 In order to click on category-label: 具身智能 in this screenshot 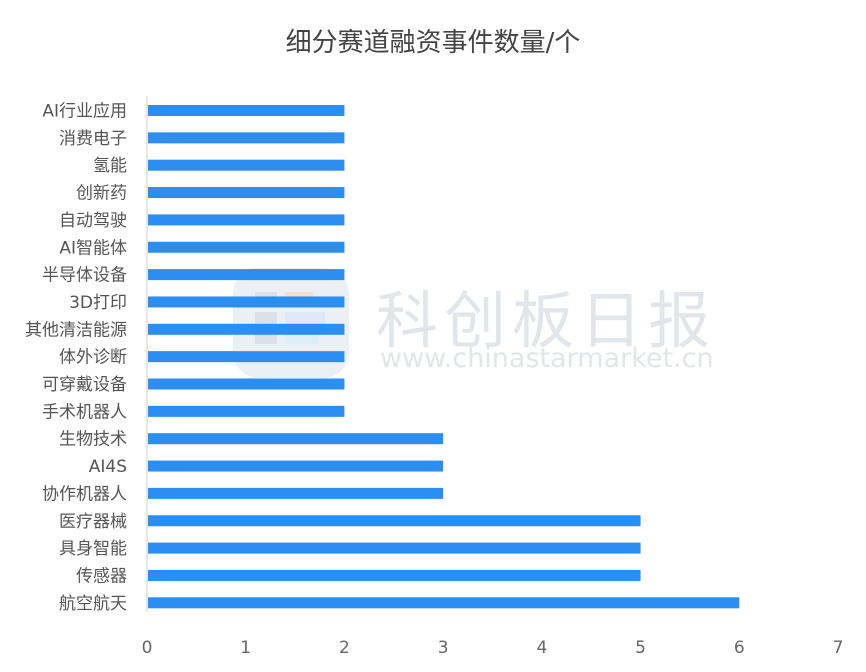, I will do `click(93, 549)`.